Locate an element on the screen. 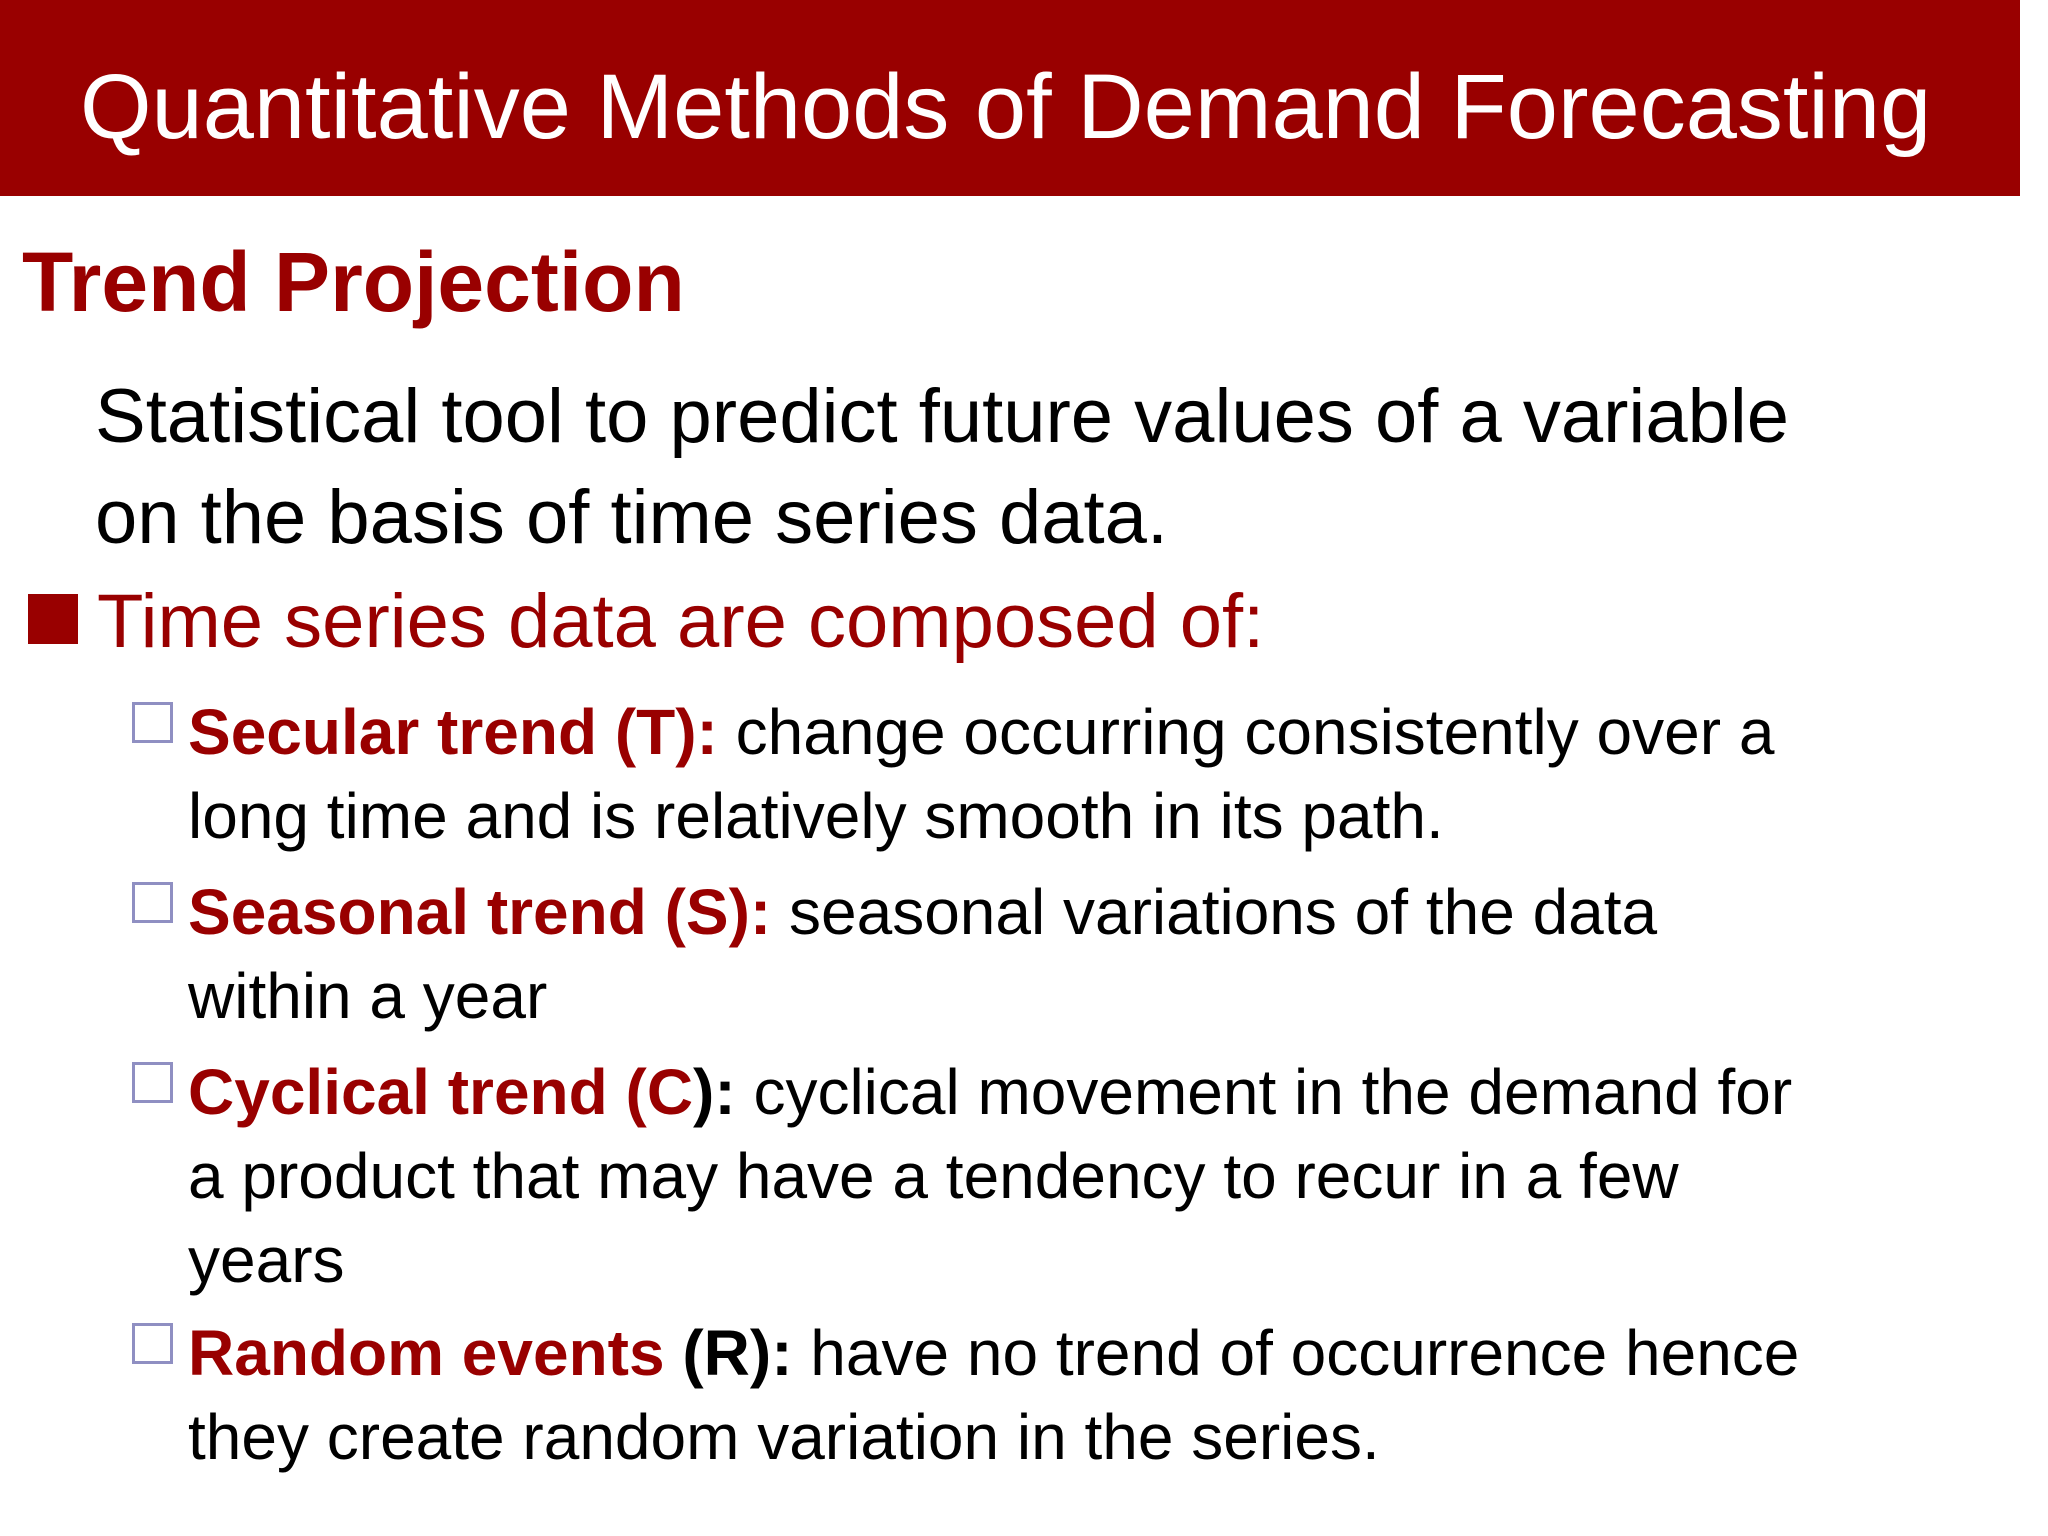  component-line-3: years is located at coordinates (266, 1260).